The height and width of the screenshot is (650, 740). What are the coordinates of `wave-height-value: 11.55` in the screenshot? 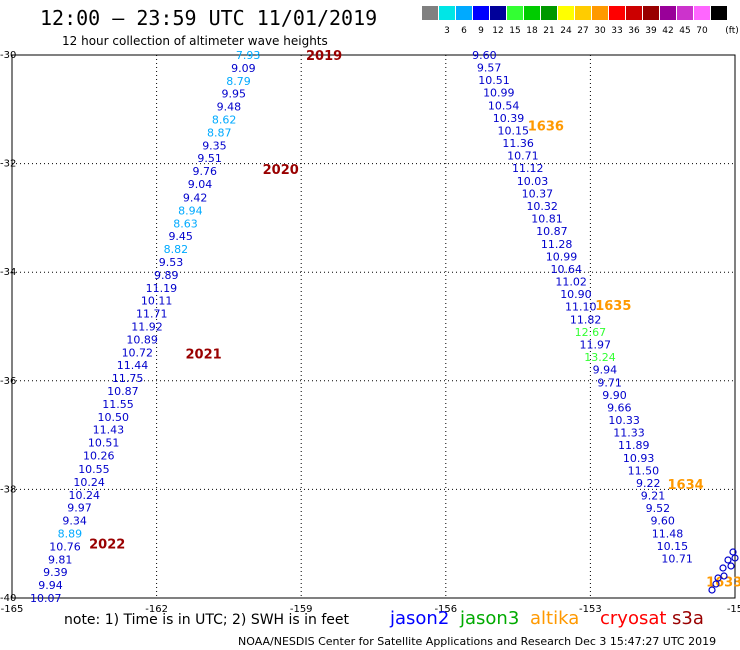 It's located at (118, 404).